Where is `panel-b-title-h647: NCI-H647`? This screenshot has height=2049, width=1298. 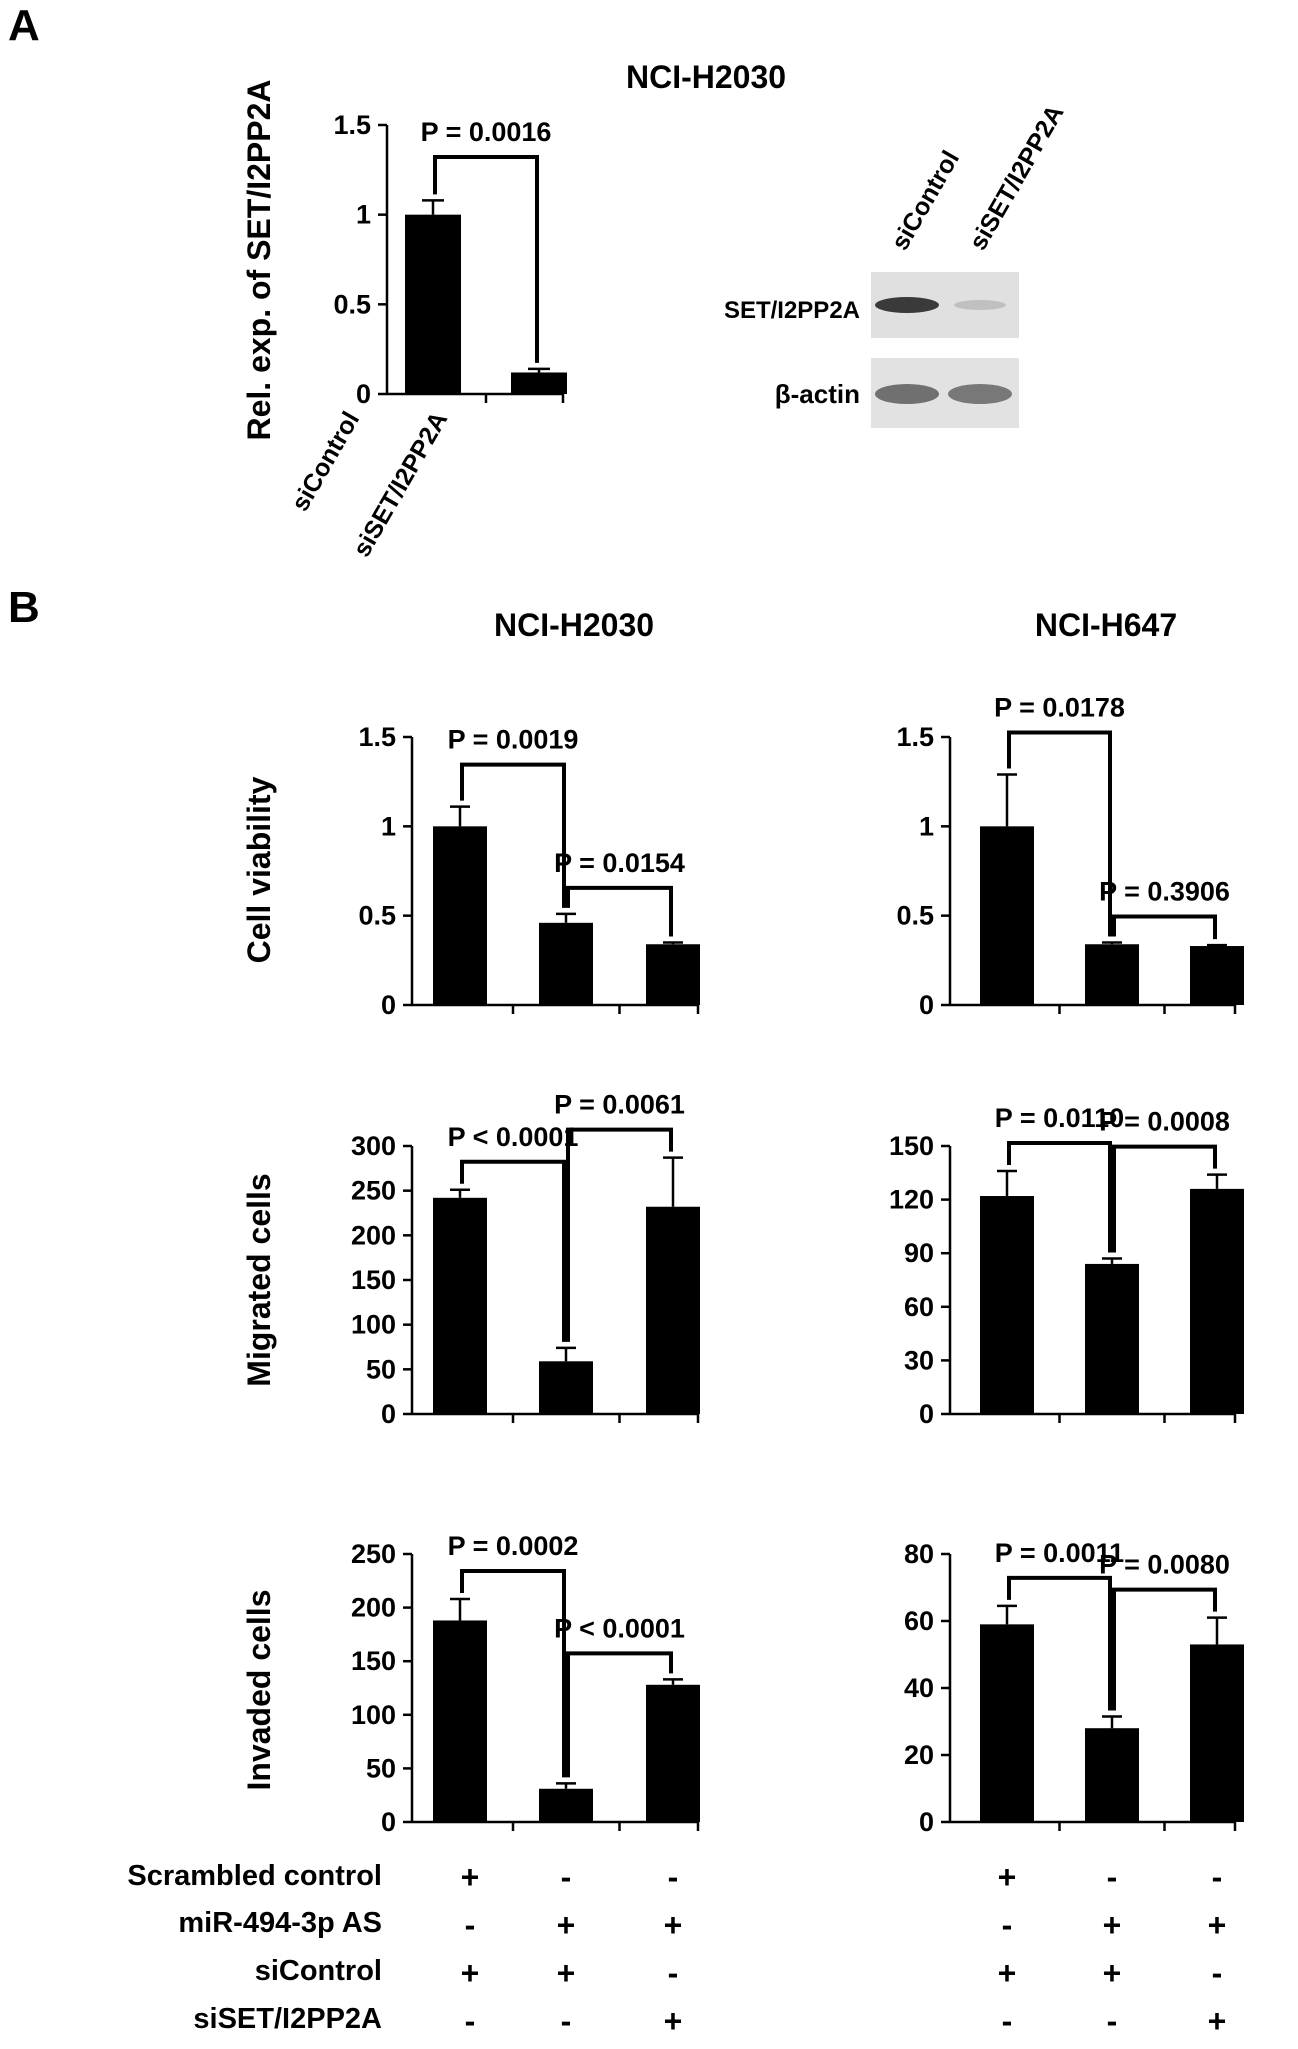 panel-b-title-h647: NCI-H647 is located at coordinates (1106, 625).